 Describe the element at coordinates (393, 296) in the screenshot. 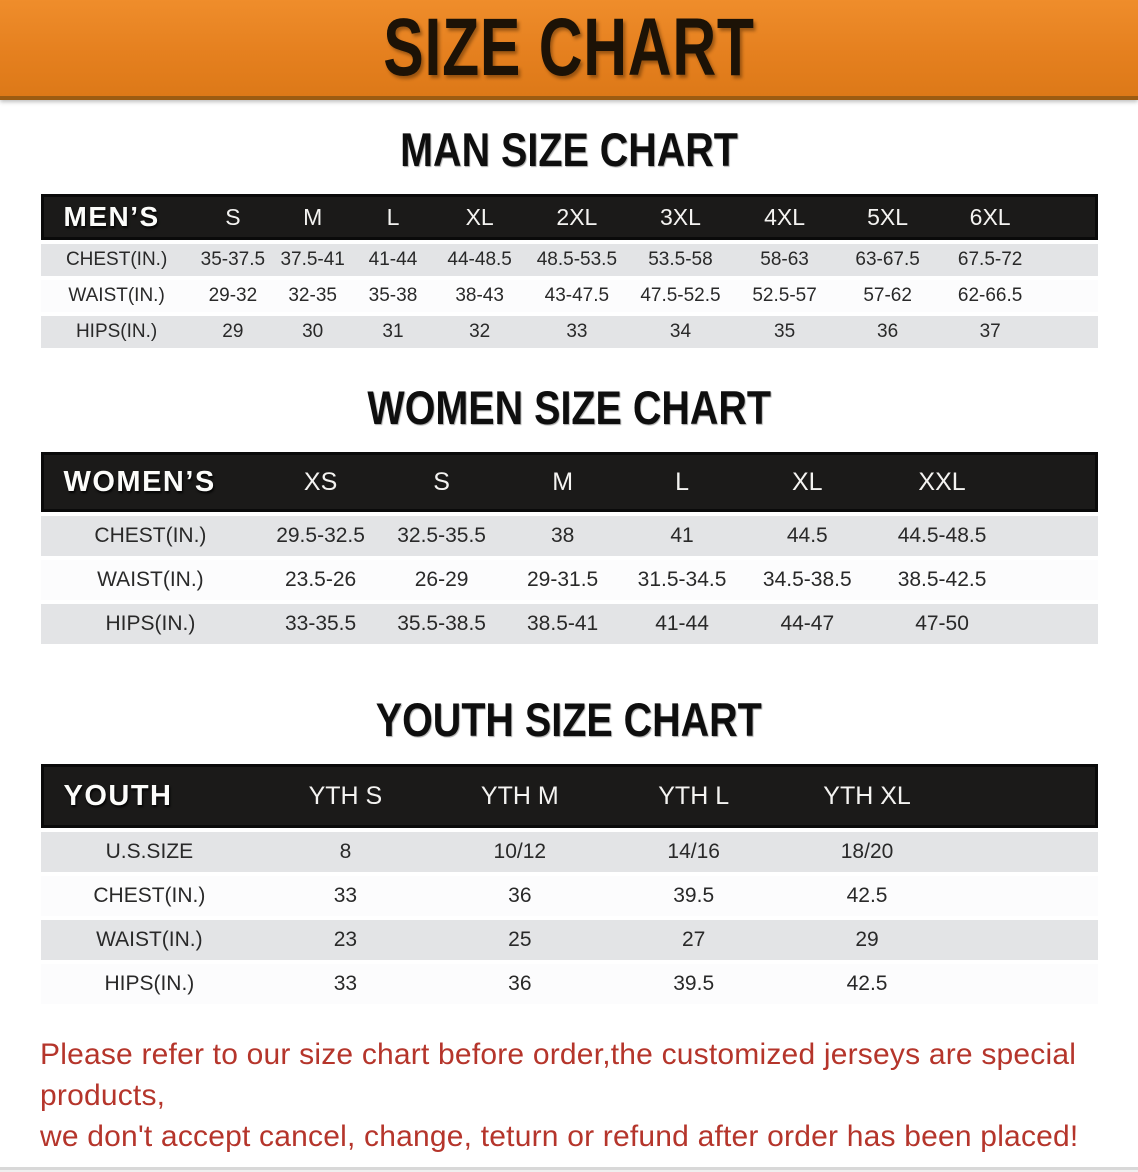

I see `size-value-cell: 35-38` at that location.